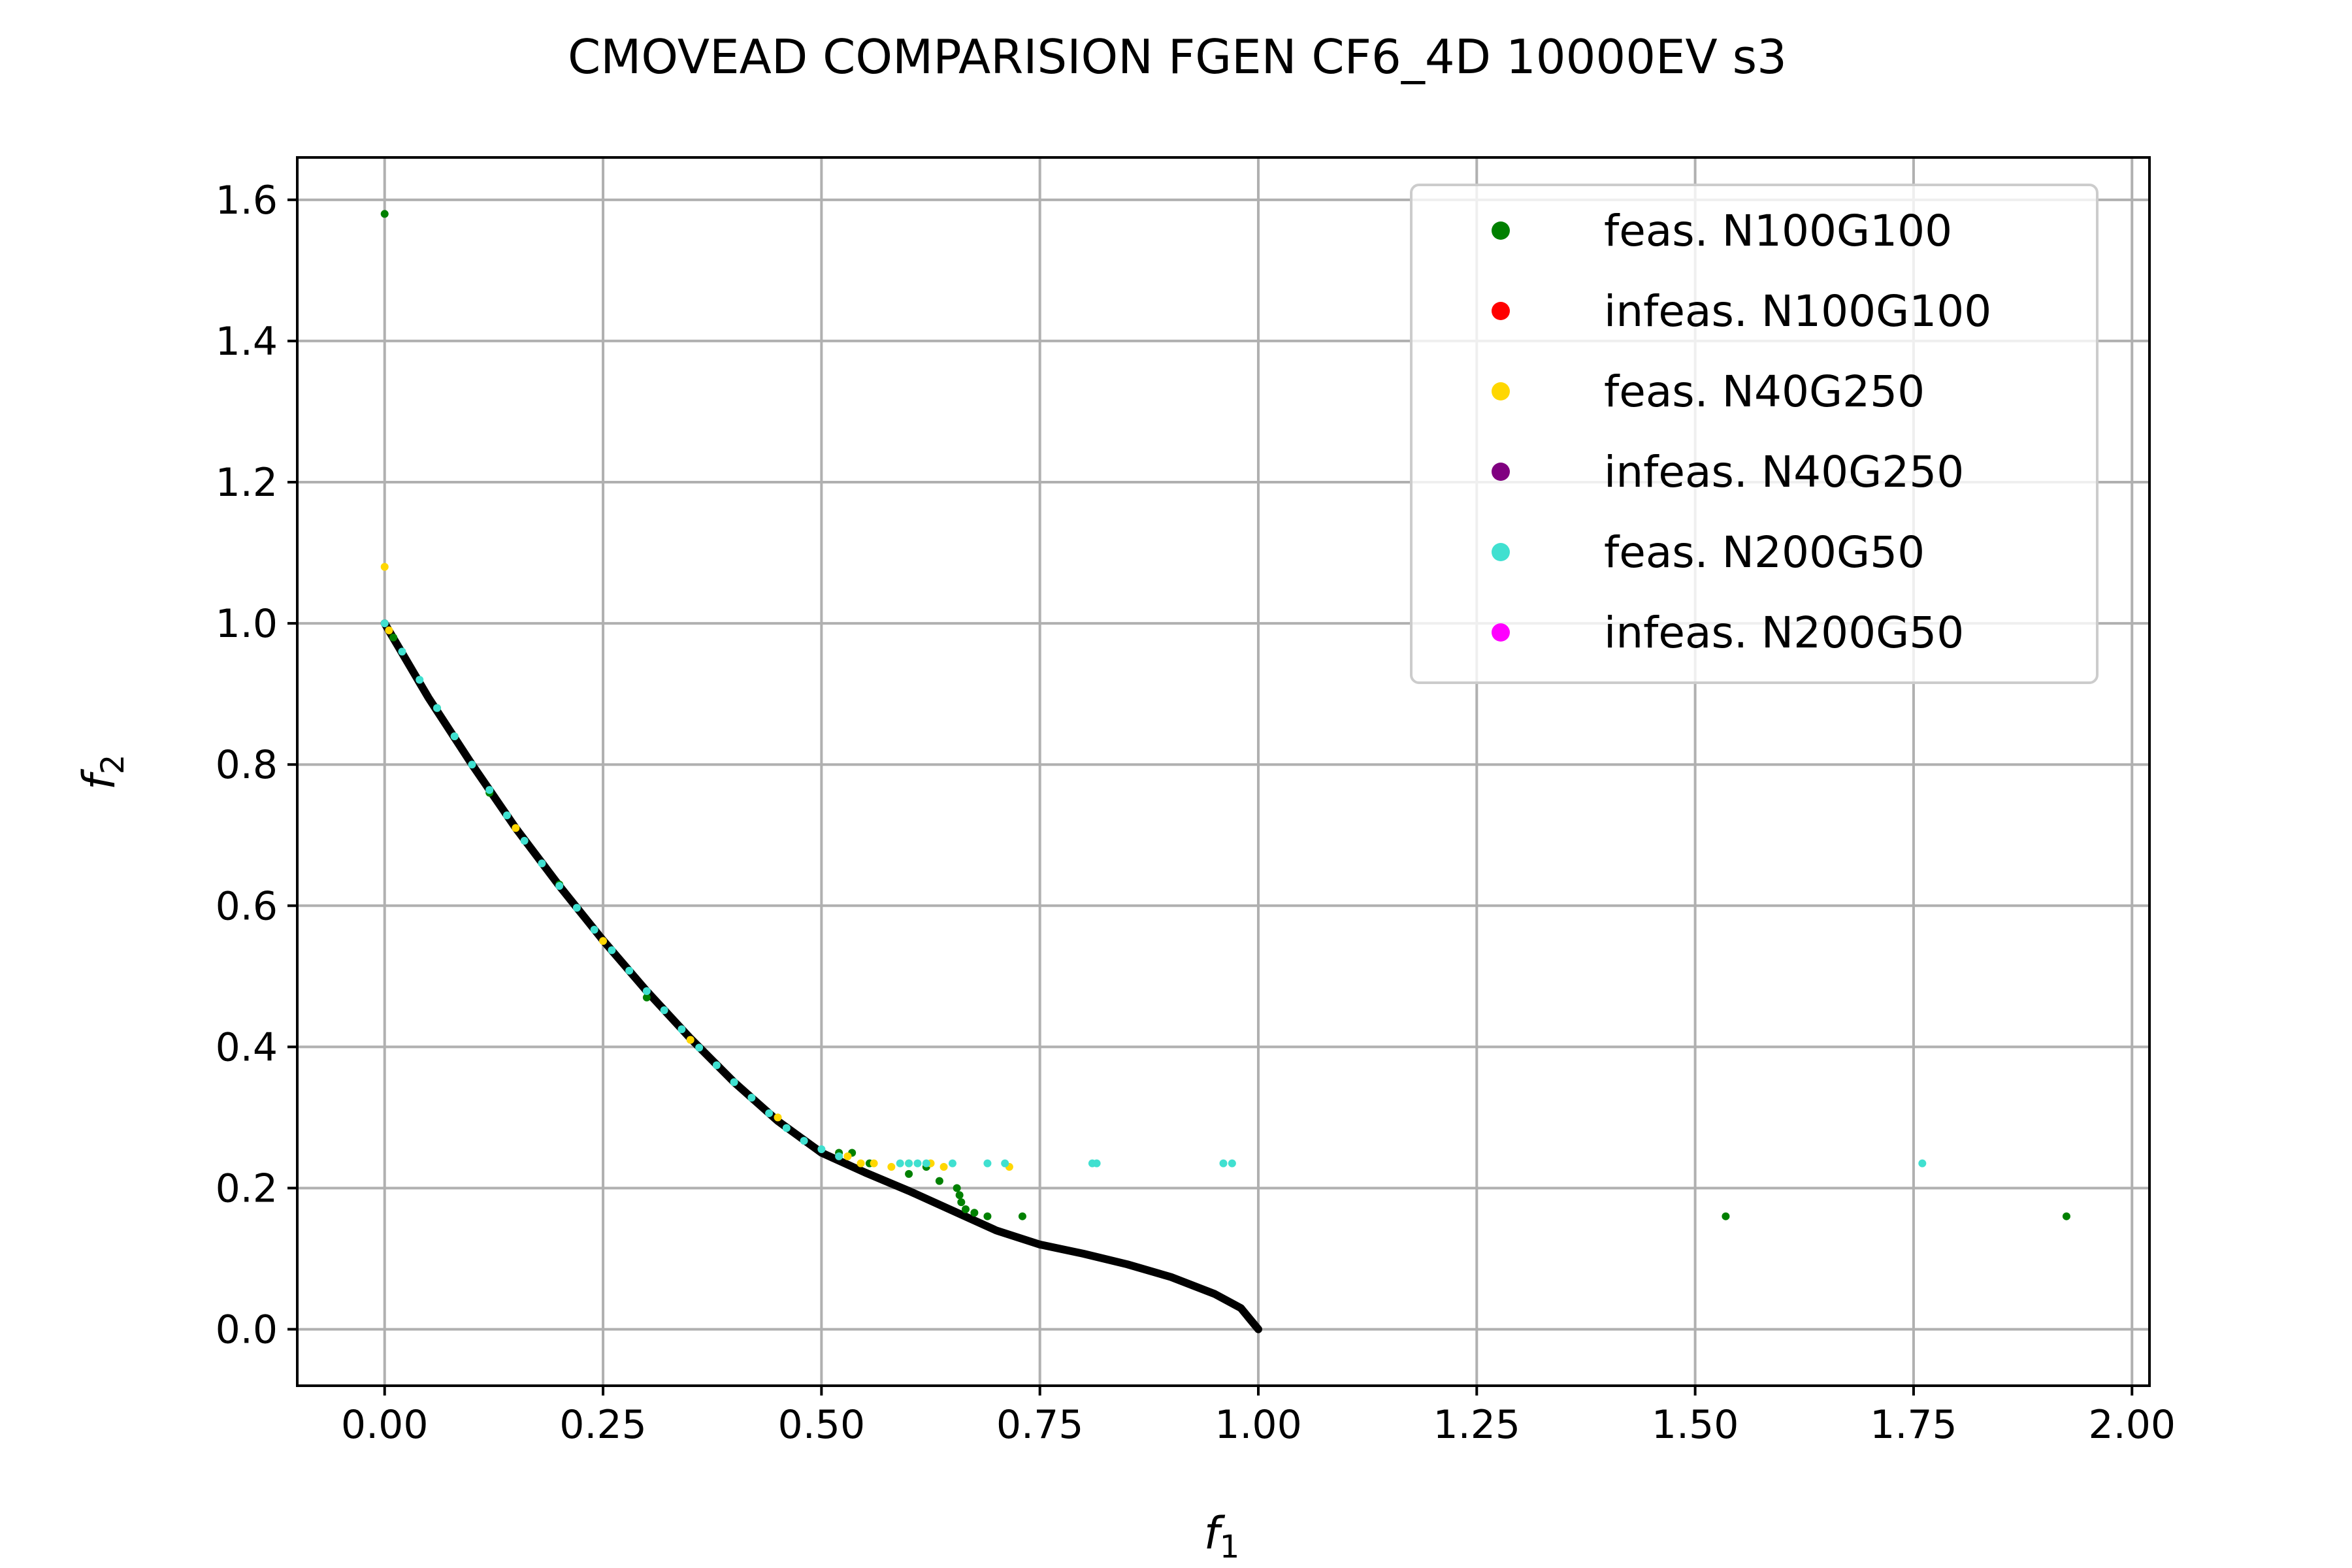  I want to click on legend-label-5: infeas. N200G50, so click(1784, 633).